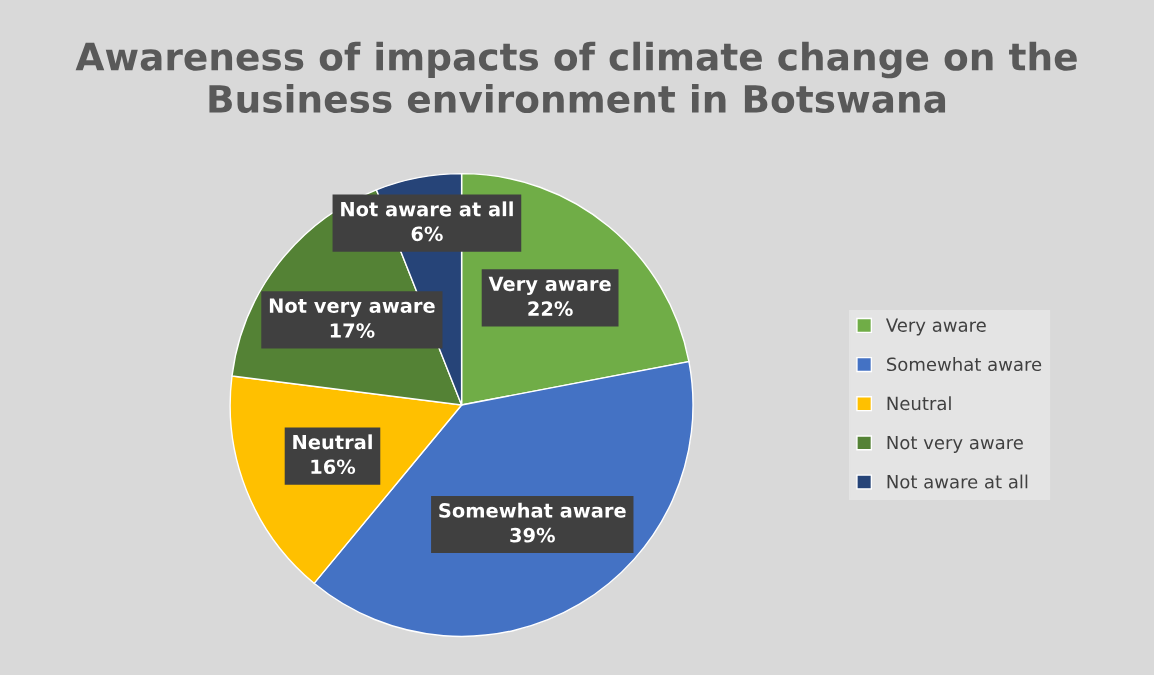  I want to click on data-label: 22%, so click(550, 309).